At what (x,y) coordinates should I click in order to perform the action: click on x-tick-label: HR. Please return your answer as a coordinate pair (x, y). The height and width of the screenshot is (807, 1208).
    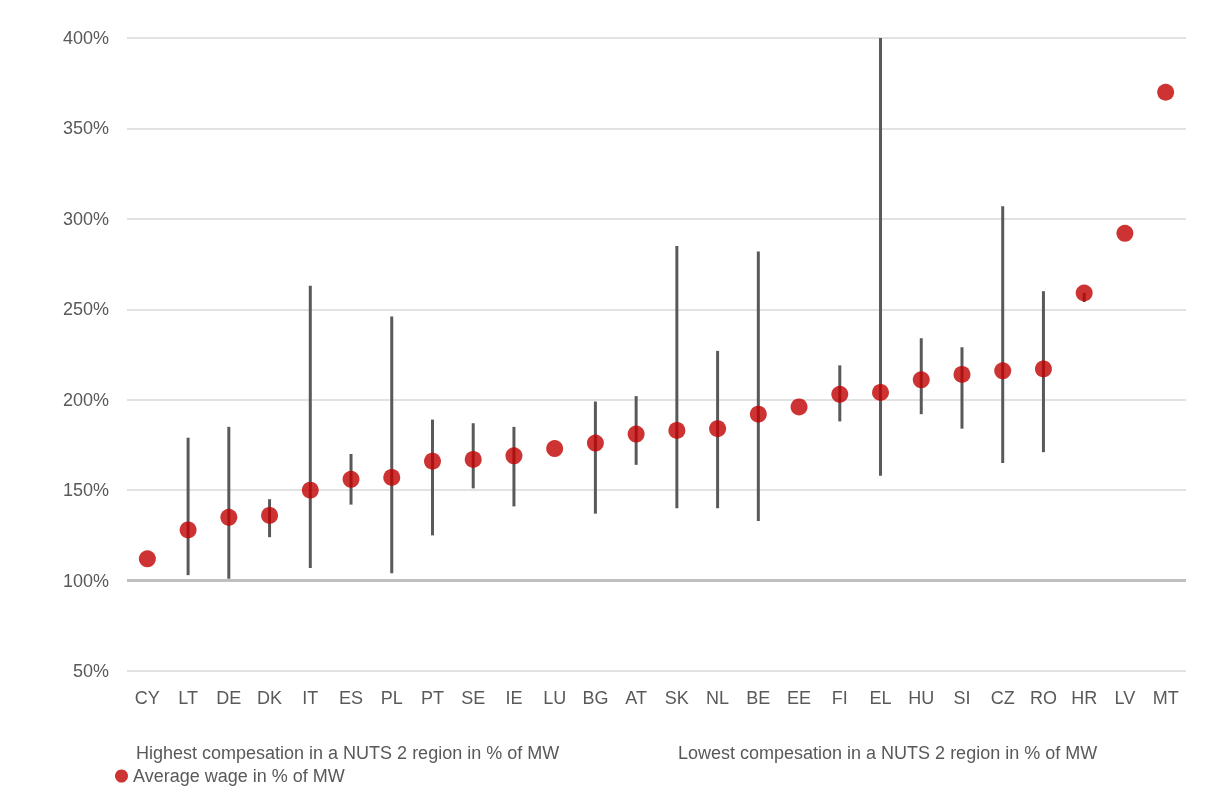
    Looking at the image, I should click on (1084, 698).